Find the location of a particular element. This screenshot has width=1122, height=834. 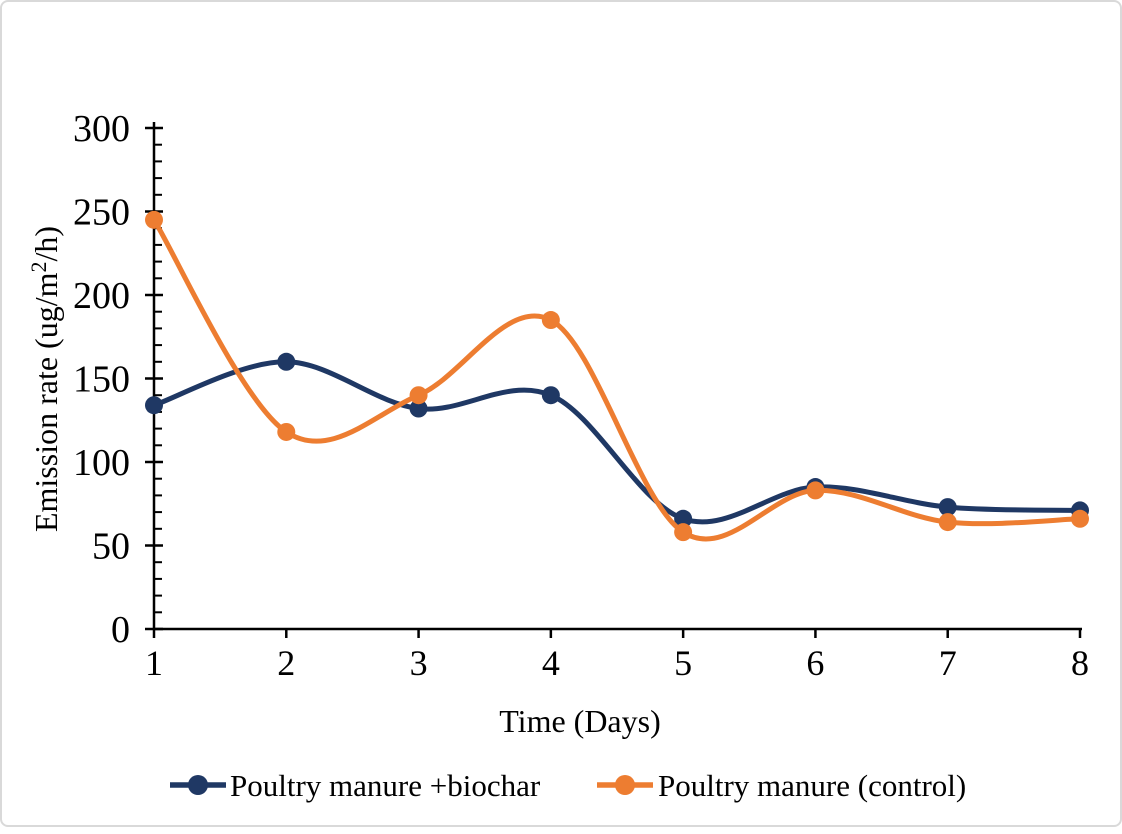

x-tick-label: 5 is located at coordinates (683, 663).